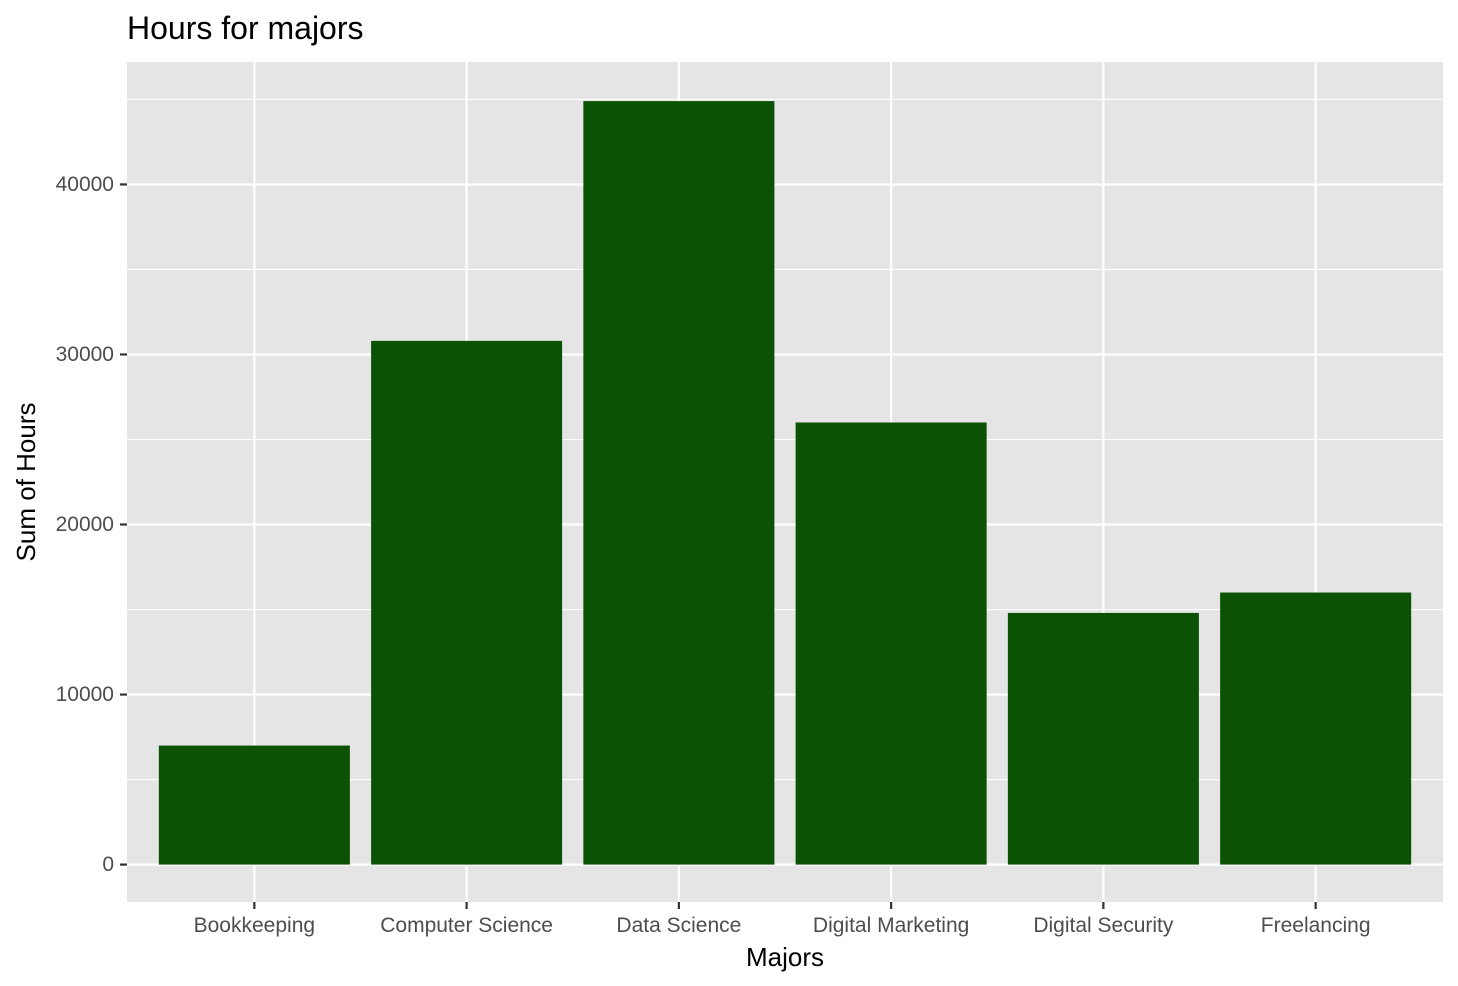 This screenshot has width=1458, height=986. I want to click on bar-digital-marketing, so click(891, 643).